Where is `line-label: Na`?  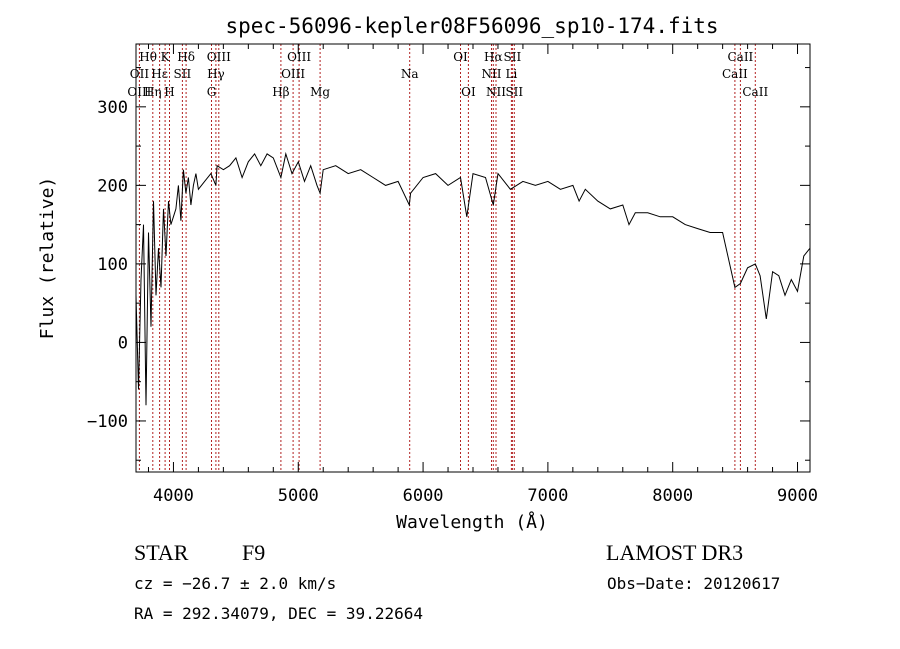
line-label: Na is located at coordinates (410, 74).